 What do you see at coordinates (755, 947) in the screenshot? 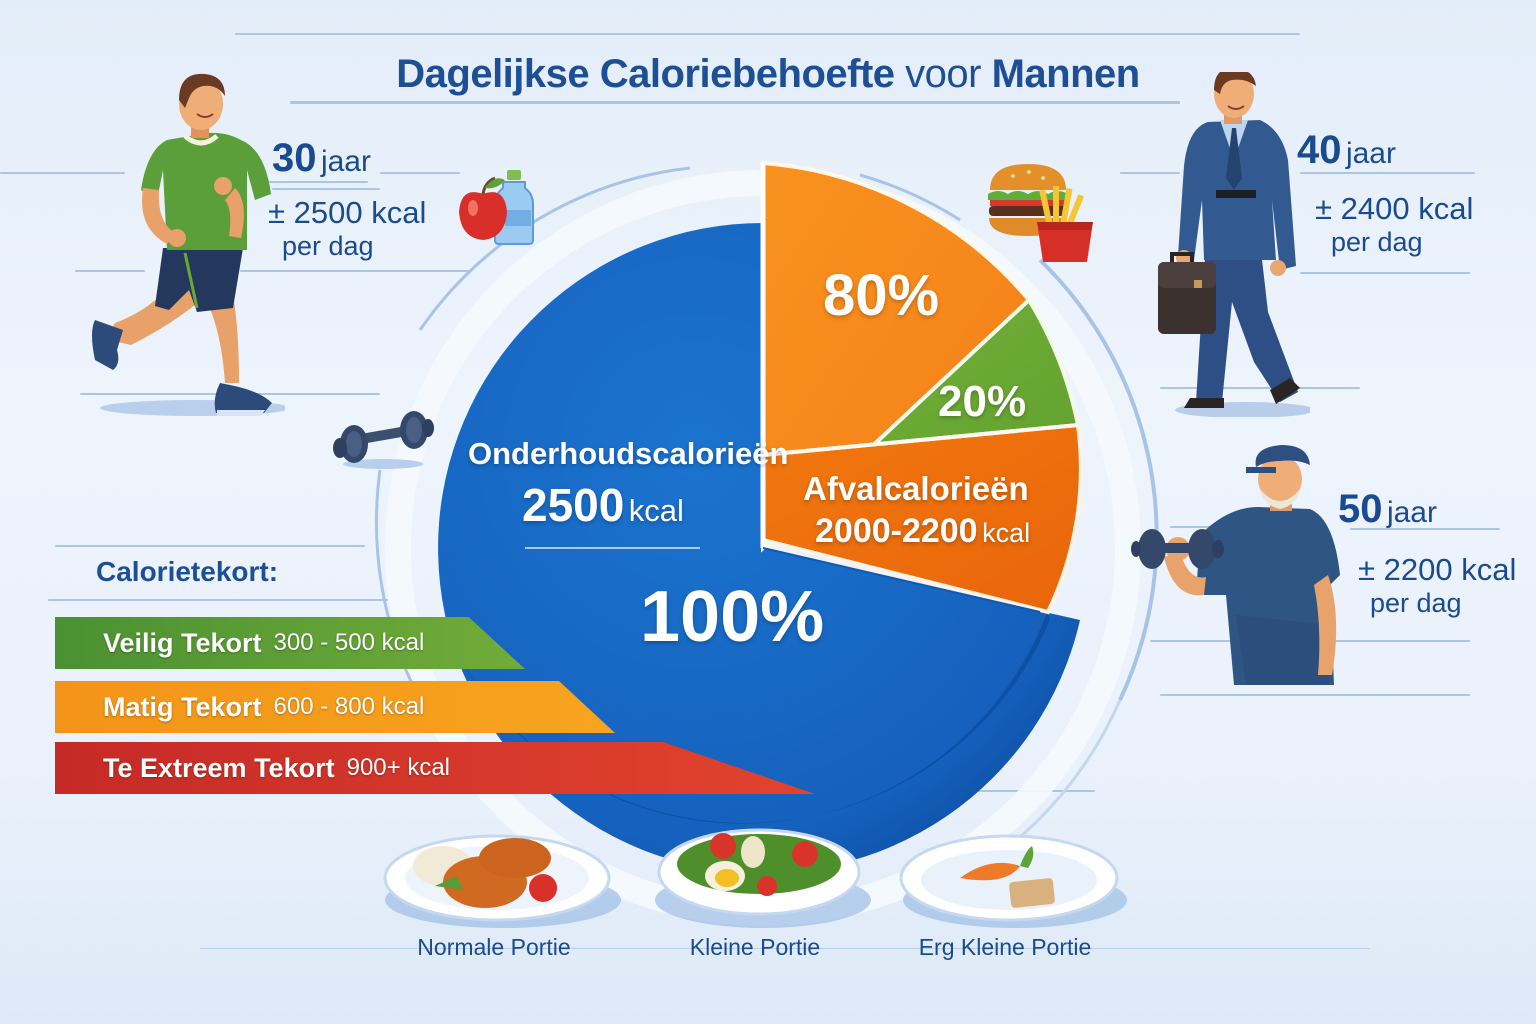
I see `portion-label-small: Kleine Portie` at bounding box center [755, 947].